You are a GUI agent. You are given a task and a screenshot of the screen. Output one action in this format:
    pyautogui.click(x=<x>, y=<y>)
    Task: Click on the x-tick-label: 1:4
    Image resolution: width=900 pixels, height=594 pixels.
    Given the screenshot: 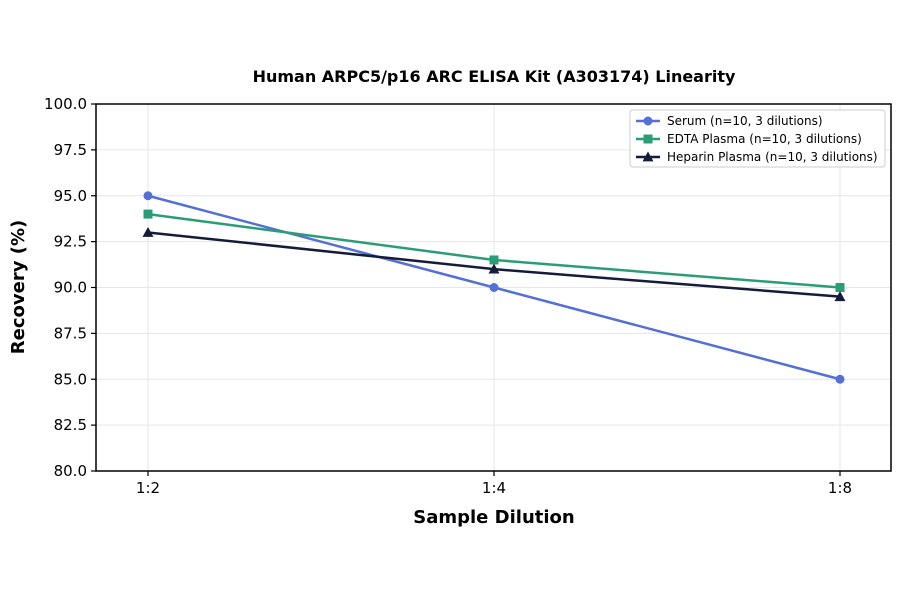 What is the action you would take?
    pyautogui.click(x=494, y=488)
    